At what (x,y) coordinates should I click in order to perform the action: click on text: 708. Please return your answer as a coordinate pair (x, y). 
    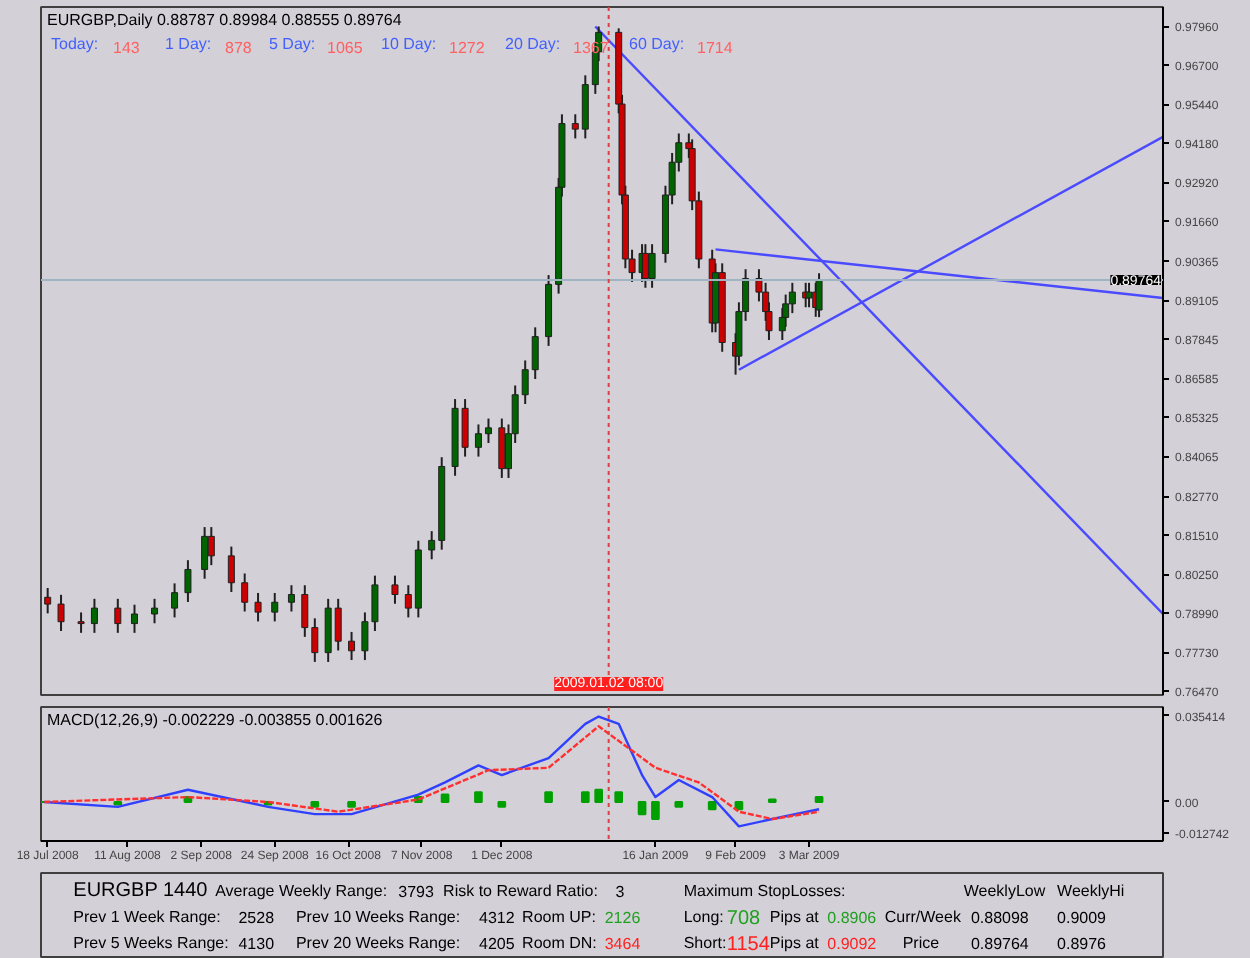
    Looking at the image, I should click on (744, 919).